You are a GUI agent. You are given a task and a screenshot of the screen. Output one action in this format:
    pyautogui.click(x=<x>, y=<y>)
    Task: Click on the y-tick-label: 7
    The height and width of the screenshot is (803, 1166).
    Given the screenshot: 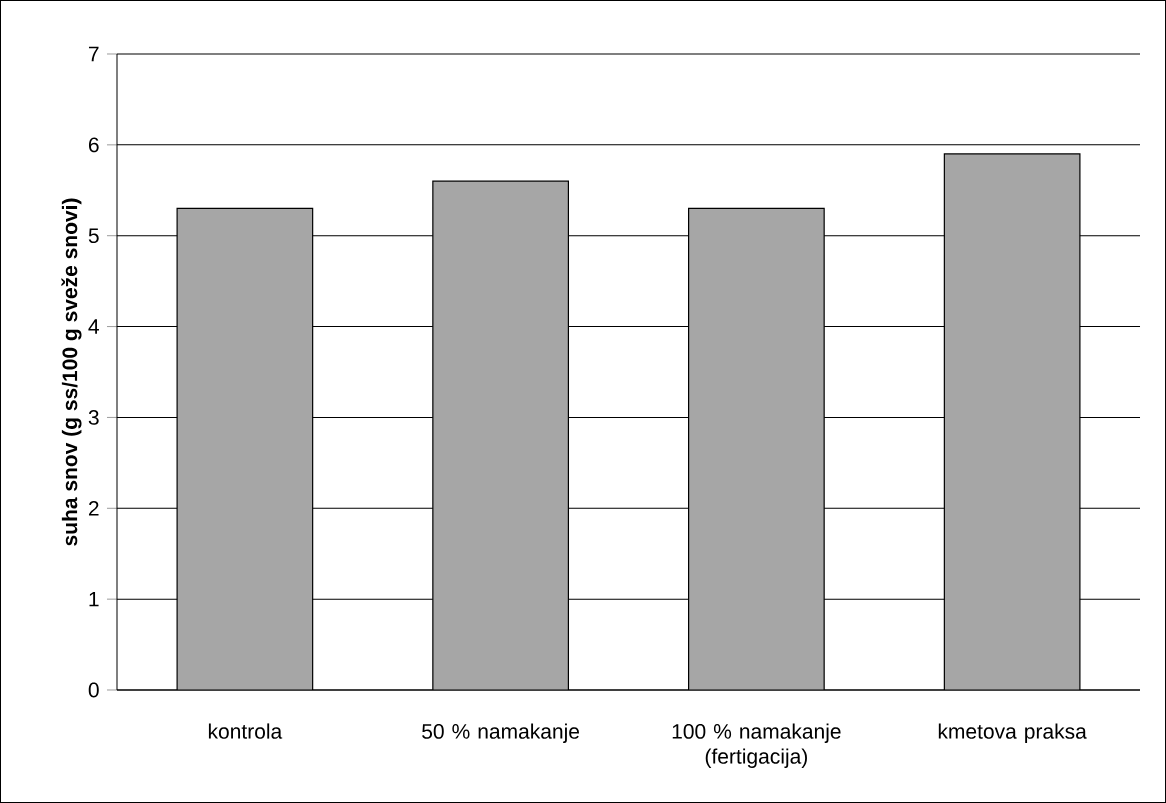 What is the action you would take?
    pyautogui.click(x=93, y=54)
    